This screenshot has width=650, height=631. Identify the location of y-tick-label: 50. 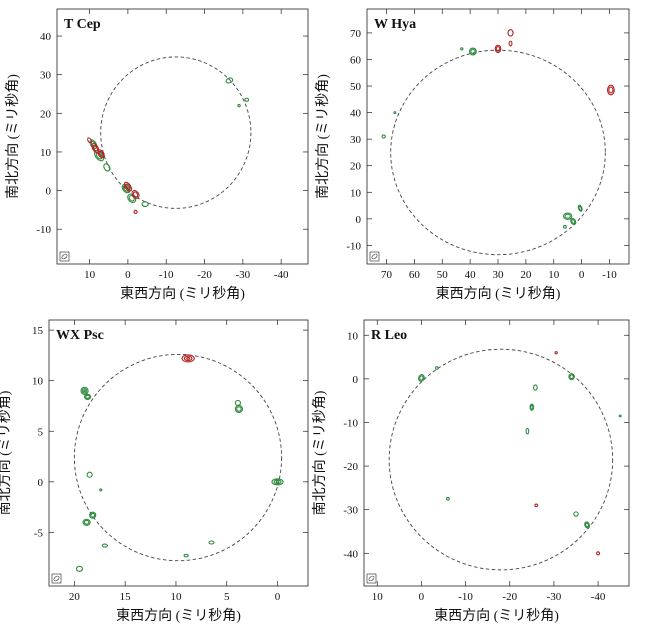
(356, 87).